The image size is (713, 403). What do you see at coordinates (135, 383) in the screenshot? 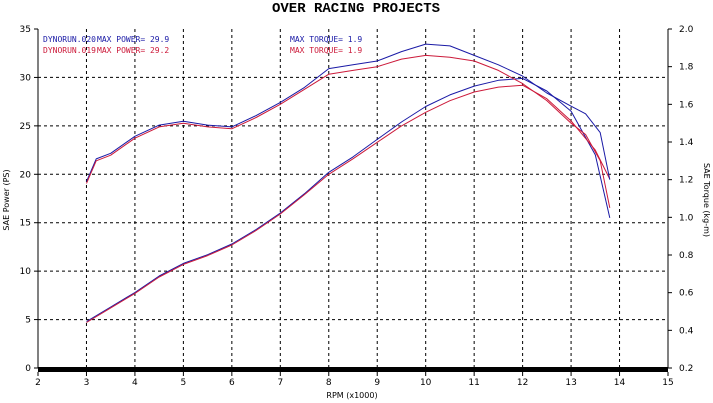
I see `x-tick-label: 4` at bounding box center [135, 383].